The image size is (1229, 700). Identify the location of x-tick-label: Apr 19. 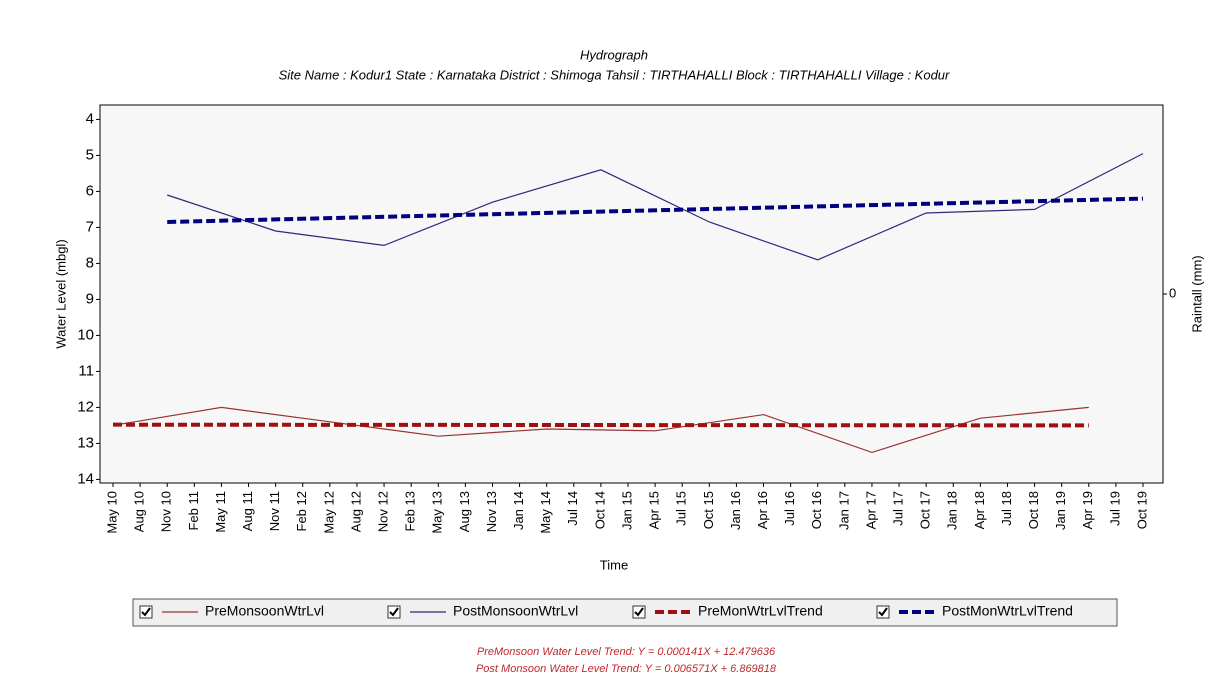
(1087, 510).